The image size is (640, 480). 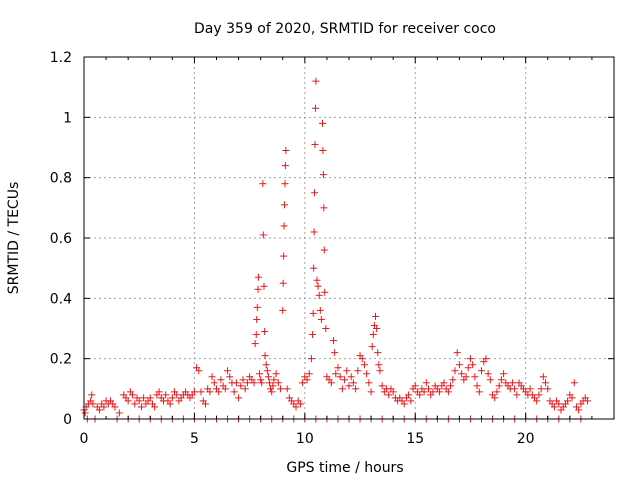 What do you see at coordinates (61, 299) in the screenshot?
I see `y-tick-label: 0.4` at bounding box center [61, 299].